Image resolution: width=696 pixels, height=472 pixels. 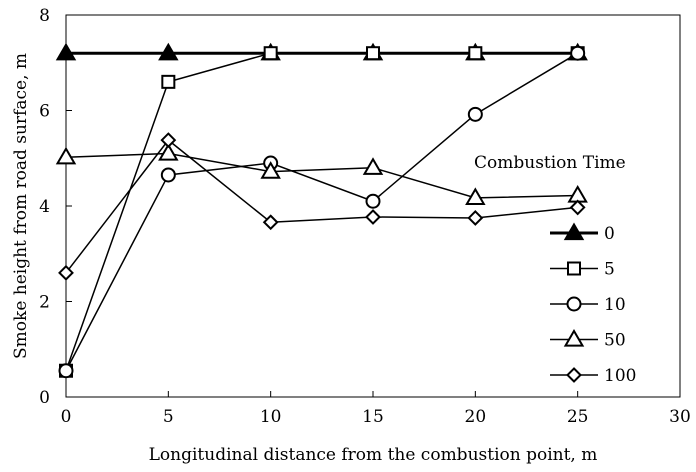 What do you see at coordinates (550, 163) in the screenshot?
I see `legend-title: Combustion Time` at bounding box center [550, 163].